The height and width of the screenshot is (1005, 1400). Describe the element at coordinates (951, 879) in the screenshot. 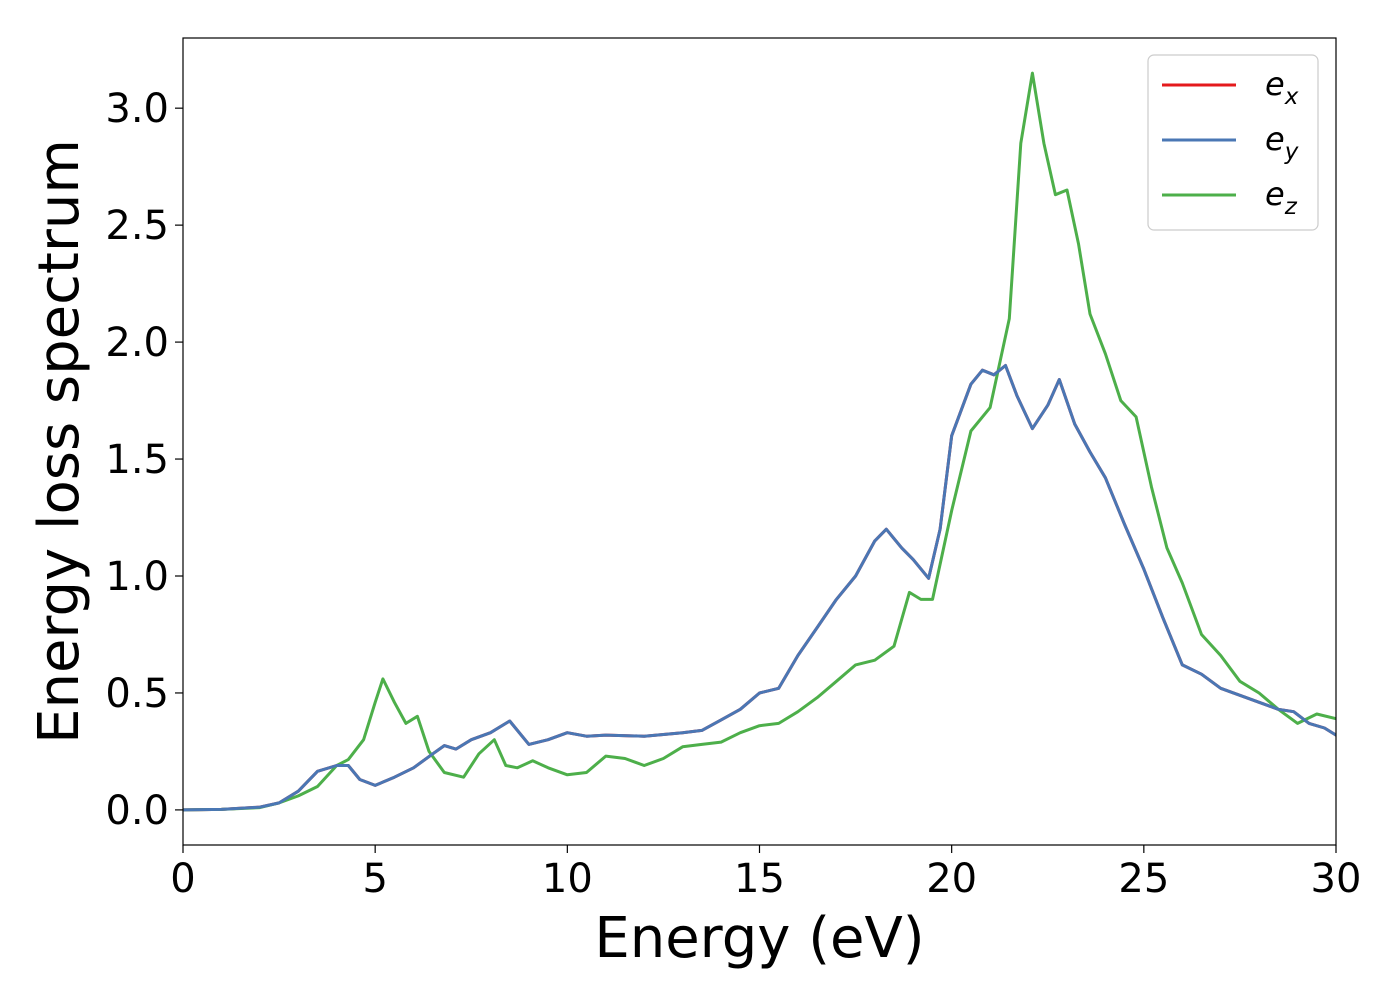

I see `x-tick-label: 20` at that location.